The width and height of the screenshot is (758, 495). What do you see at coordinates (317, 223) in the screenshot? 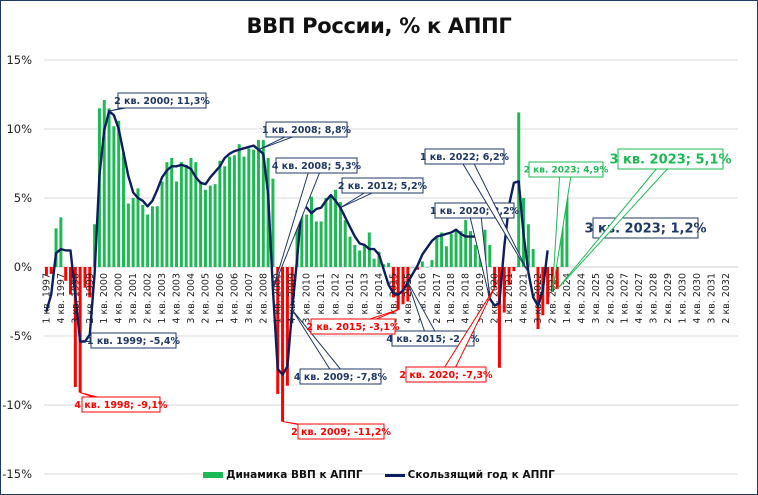
I see `data-callout: 4 кв. 2008; 5,3%` at bounding box center [317, 223].